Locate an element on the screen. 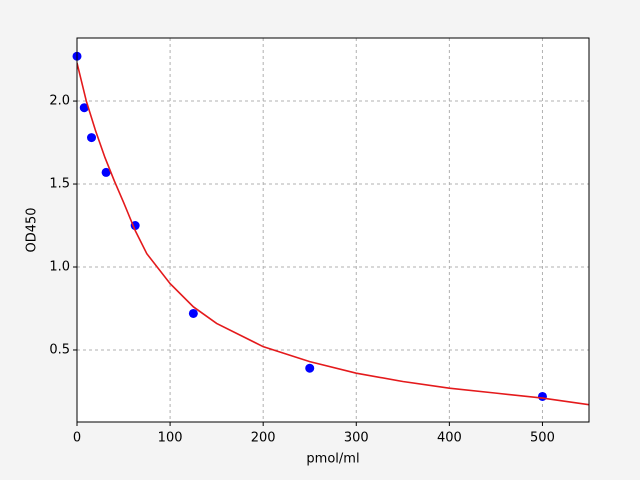  x-axis-label: pmol/ml is located at coordinates (332, 459).